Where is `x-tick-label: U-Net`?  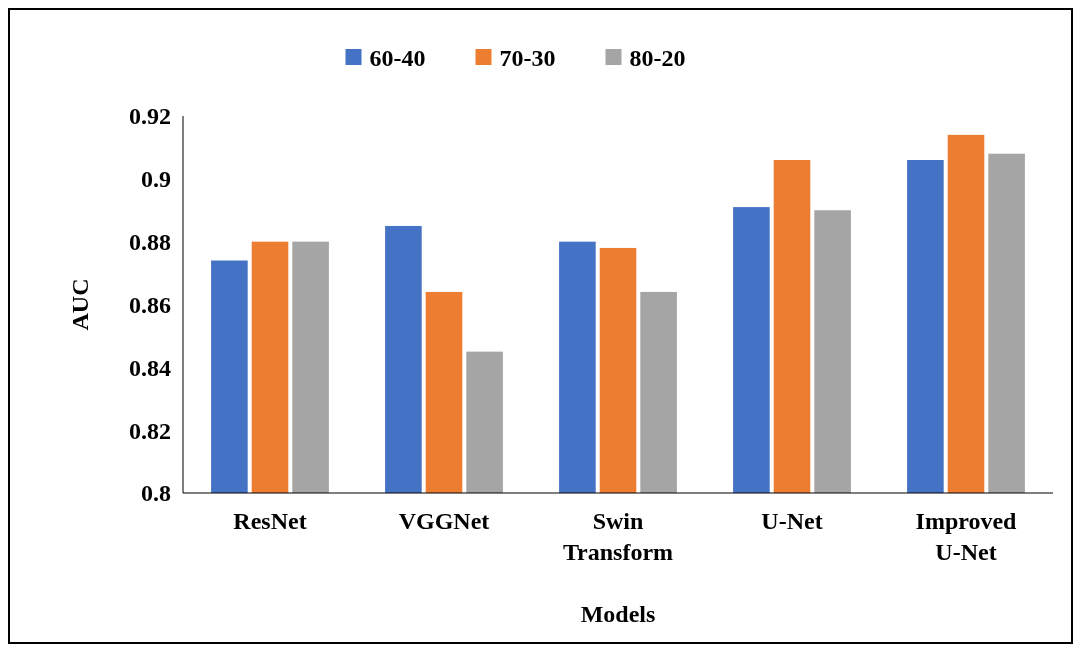
x-tick-label: U-Net is located at coordinates (792, 521).